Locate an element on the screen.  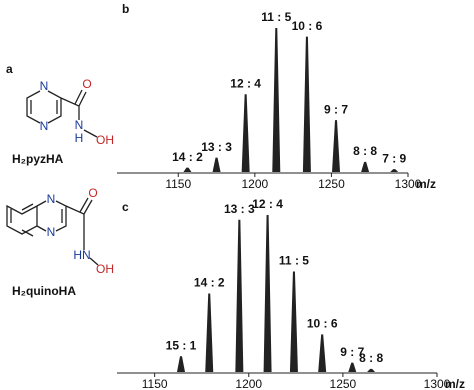
panel-label: a is located at coordinates (9, 69).